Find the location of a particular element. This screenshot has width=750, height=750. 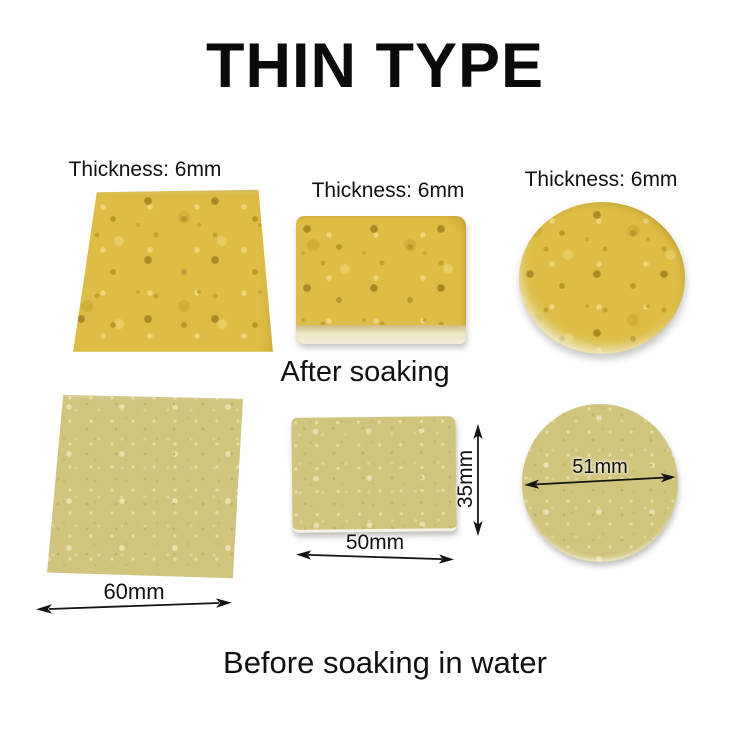

thickness-label-circle: Thickness: 6mm is located at coordinates (601, 179).